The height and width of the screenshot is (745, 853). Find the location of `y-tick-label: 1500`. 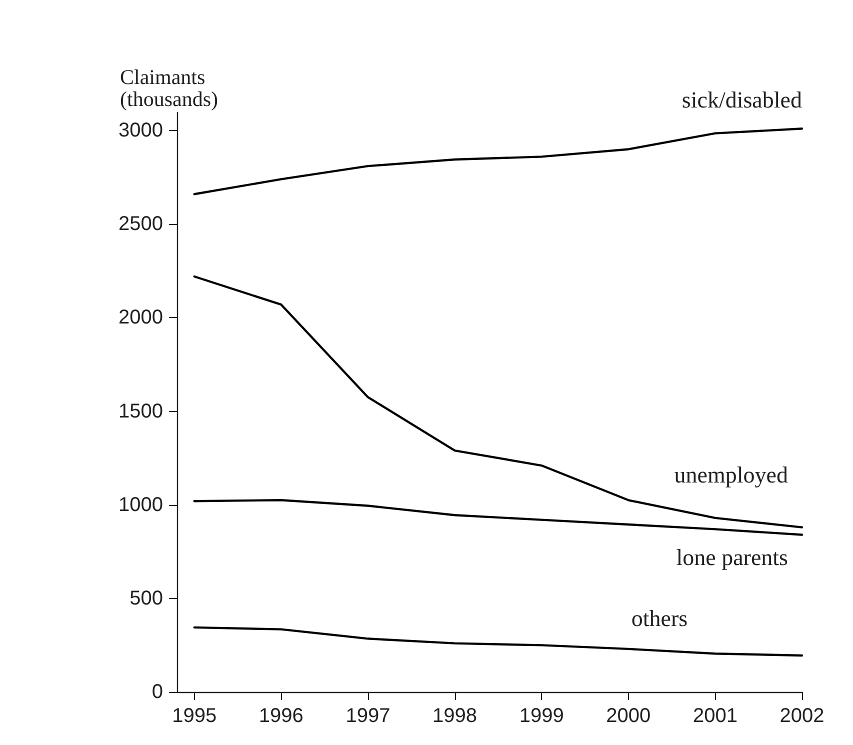

y-tick-label: 1500 is located at coordinates (140, 411).